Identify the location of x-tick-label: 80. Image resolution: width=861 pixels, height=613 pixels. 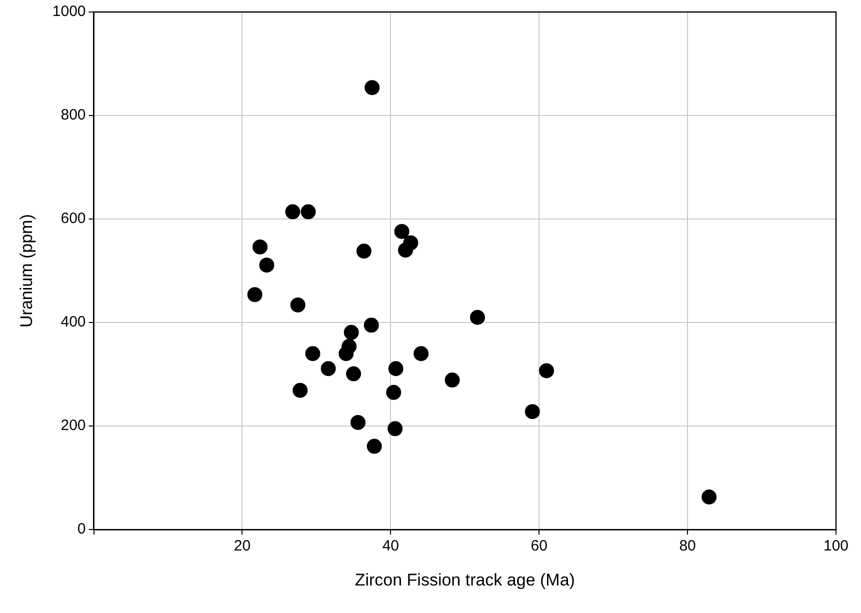
(687, 546).